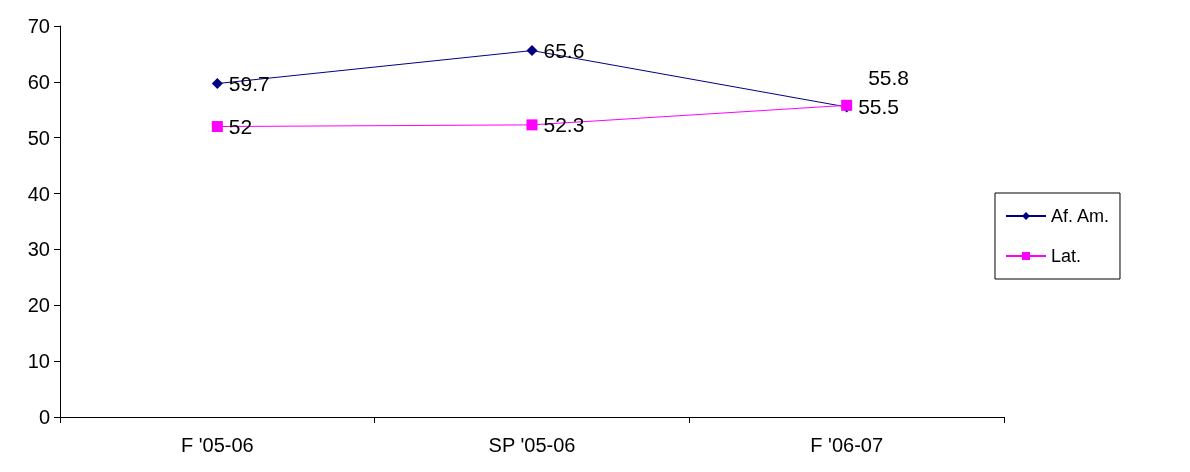  I want to click on y-tick-label: 60, so click(38, 81).